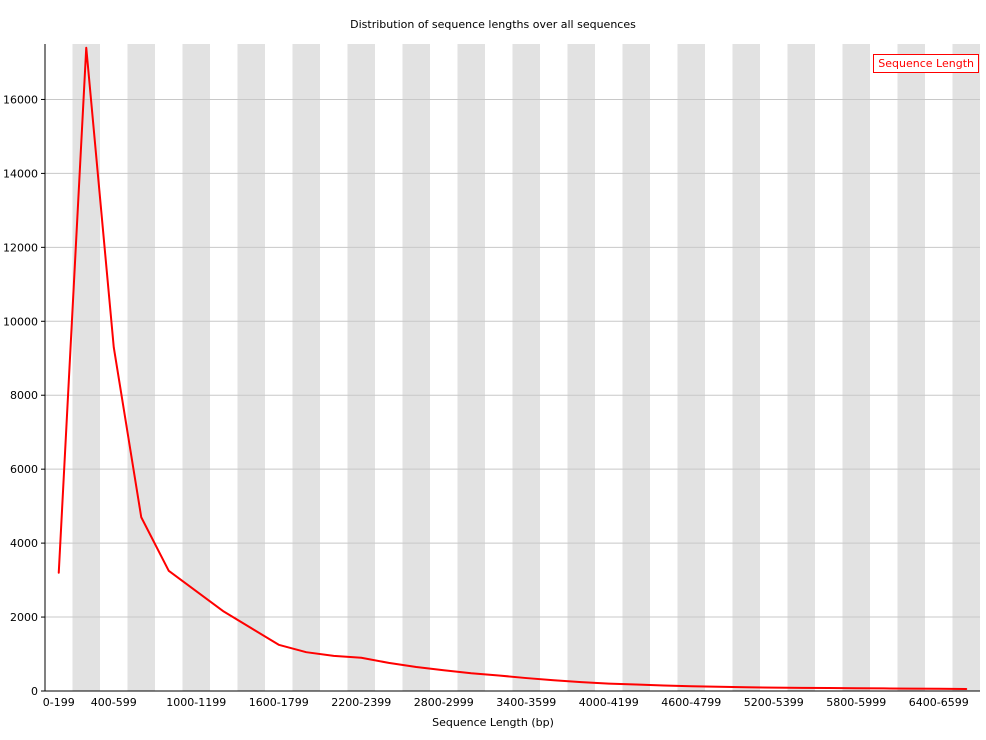 This screenshot has width=986, height=740. Describe the element at coordinates (34, 691) in the screenshot. I see `y-tick-label: 0` at that location.